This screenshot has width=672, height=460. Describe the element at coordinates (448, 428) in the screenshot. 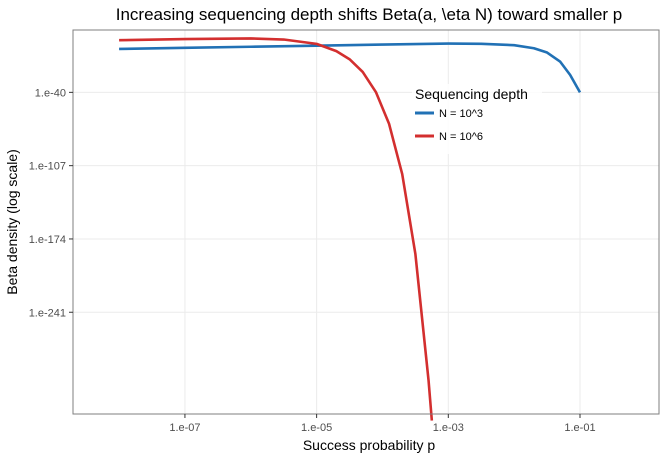

I see `x-tick-label: 1.e-03` at that location.